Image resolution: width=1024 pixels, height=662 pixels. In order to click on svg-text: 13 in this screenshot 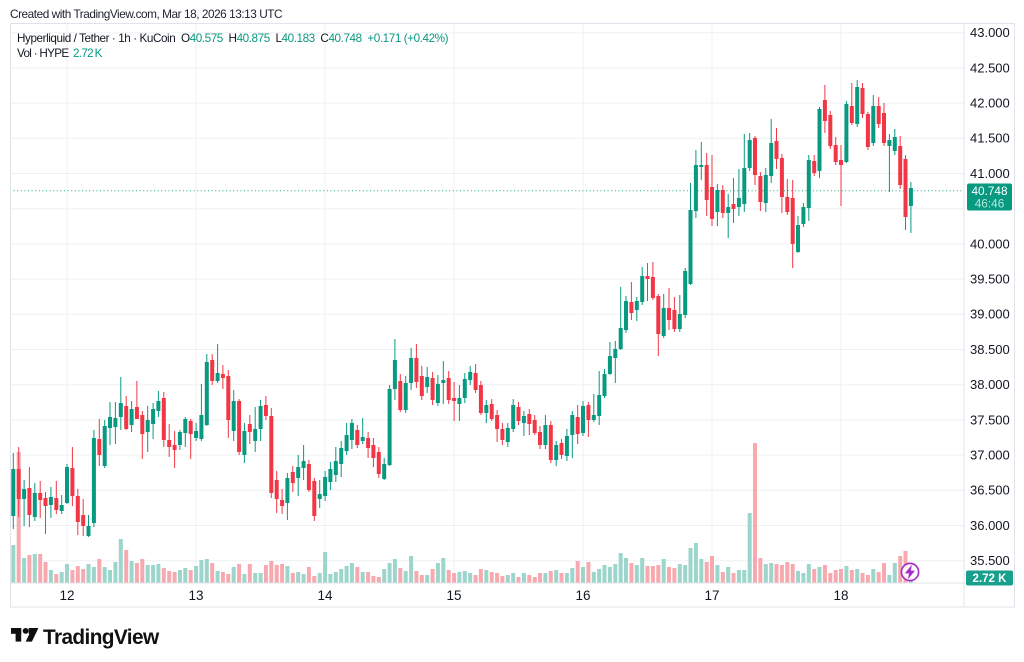, I will do `click(195, 595)`.